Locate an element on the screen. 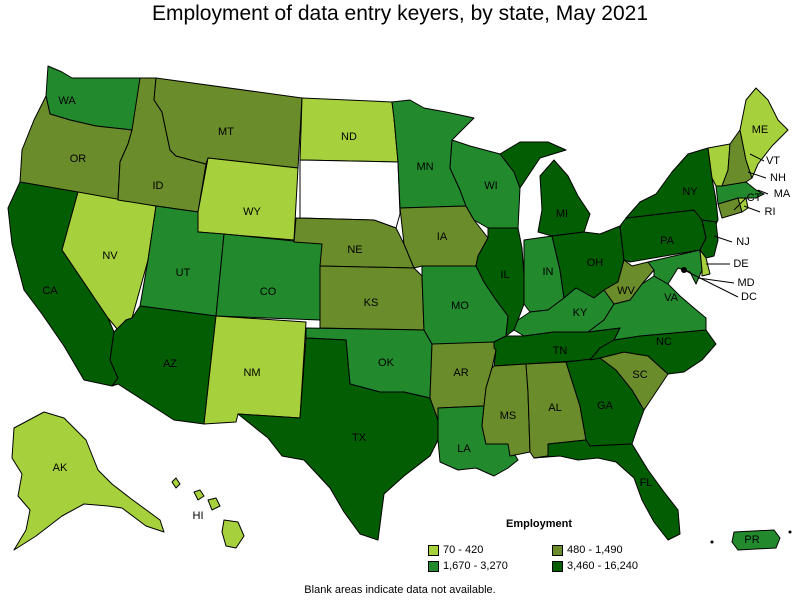 This screenshot has height=600, width=800. label-ak: AK is located at coordinates (60, 468).